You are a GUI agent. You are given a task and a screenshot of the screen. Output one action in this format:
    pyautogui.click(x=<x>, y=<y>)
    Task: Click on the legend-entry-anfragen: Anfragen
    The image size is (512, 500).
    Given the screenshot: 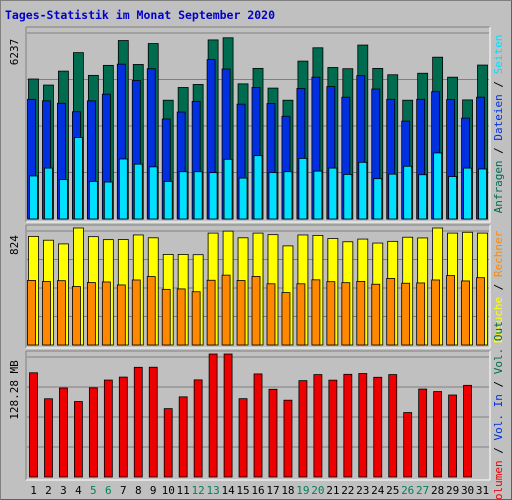 What is the action you would take?
    pyautogui.click(x=498, y=186)
    